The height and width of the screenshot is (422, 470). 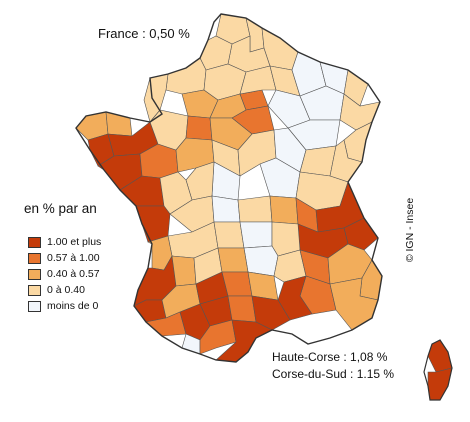 I want to click on note-haute-corse: Haute-Corse : 1,08 %, so click(x=330, y=357).